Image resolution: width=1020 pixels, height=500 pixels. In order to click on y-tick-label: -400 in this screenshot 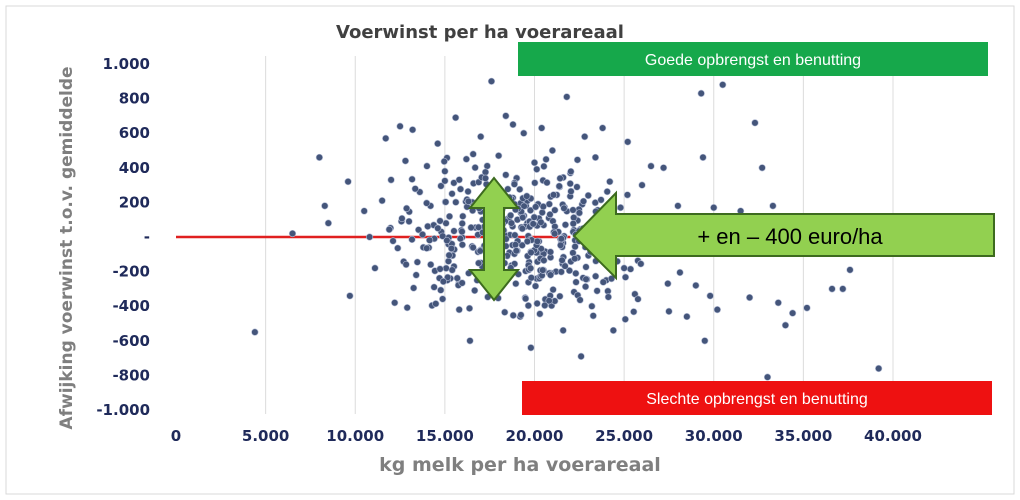, I will do `click(131, 306)`.